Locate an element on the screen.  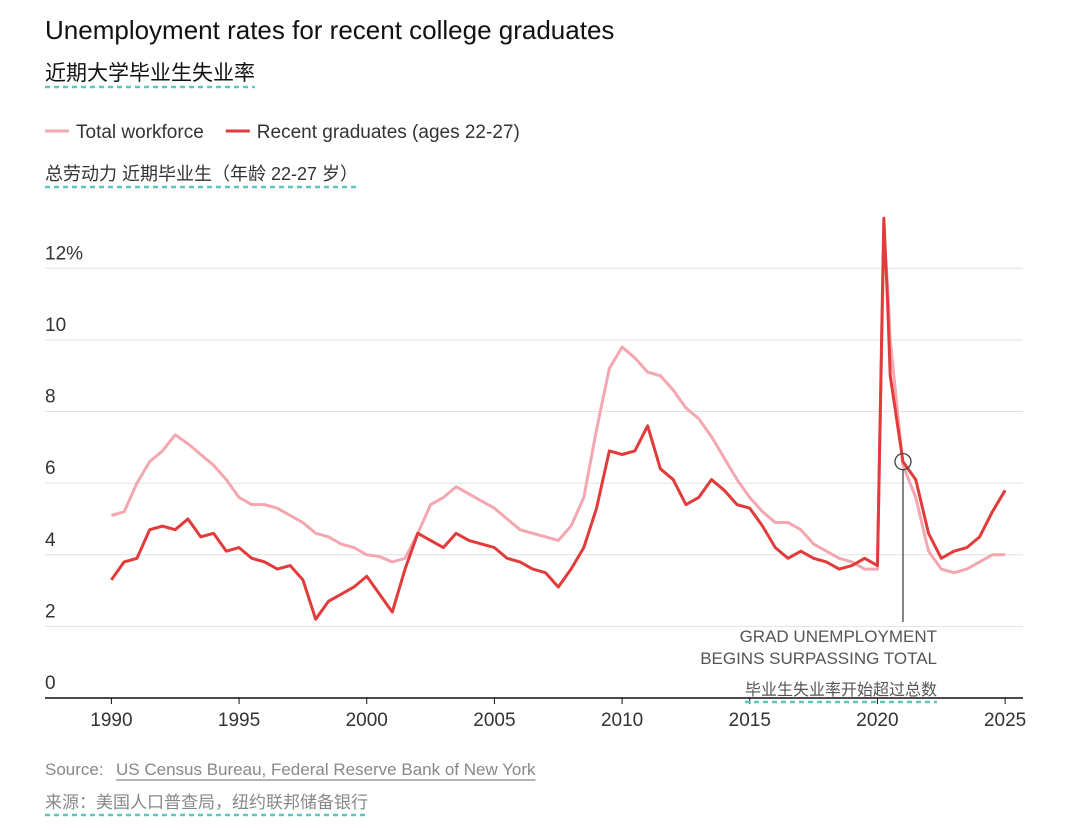
y-tick-label: 4 is located at coordinates (50, 540).